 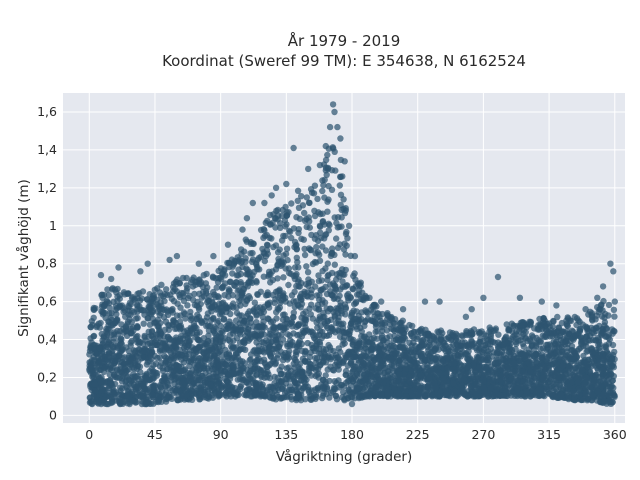 I want to click on chart-title: År 1979 - 2019, so click(x=344, y=40).